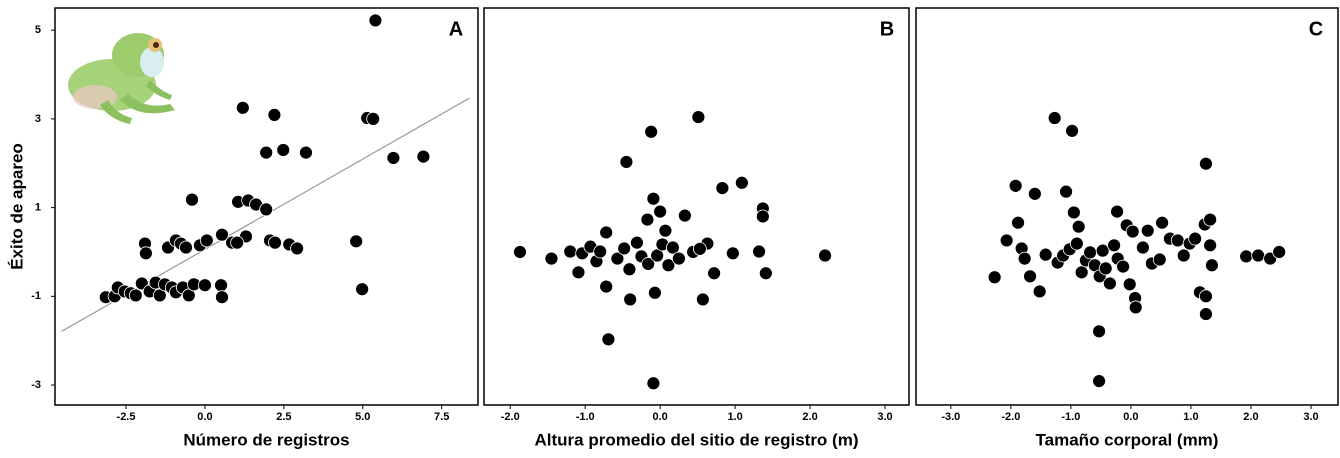  Describe the element at coordinates (266, 439) in the screenshot. I see `x-axis-label: Número de registros` at that location.